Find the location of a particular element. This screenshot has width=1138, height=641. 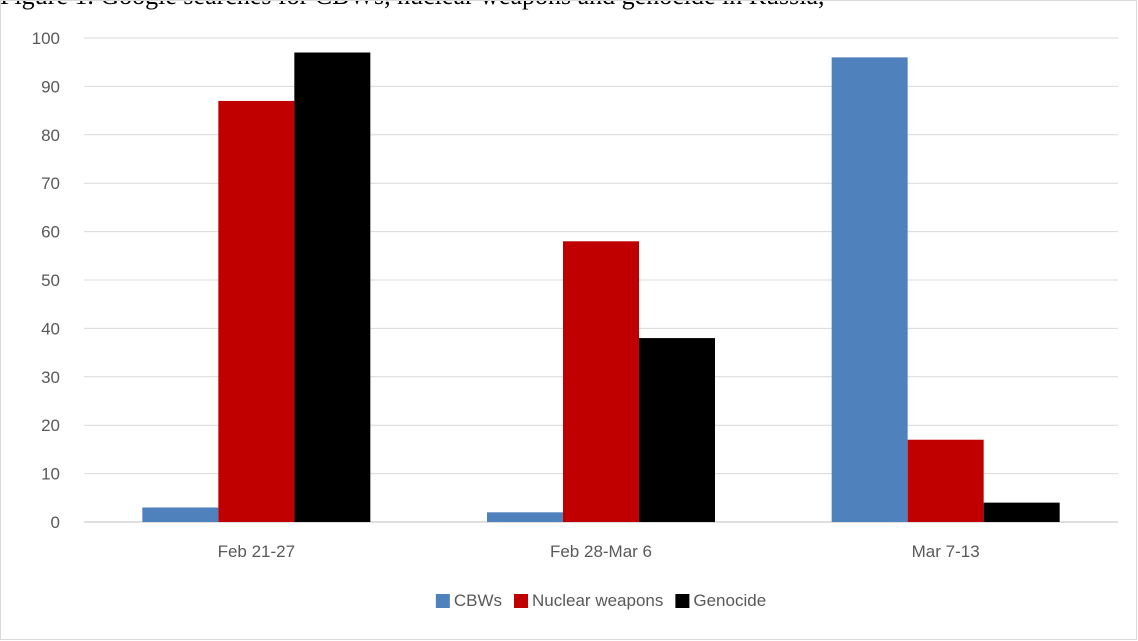

y-axis-tick-labels: 0 10 20 30 40 50 60 70 80 90 100 is located at coordinates (46, 280).